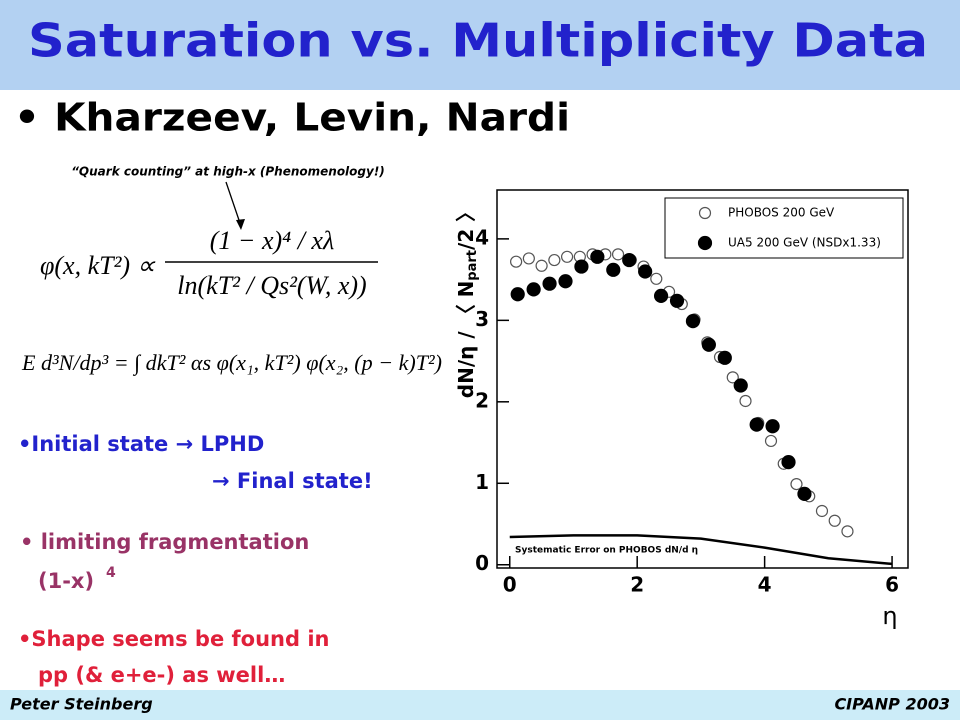 This screenshot has height=724, width=960. Describe the element at coordinates (164, 542) in the screenshot. I see `item: • limiting fragmentation` at that location.